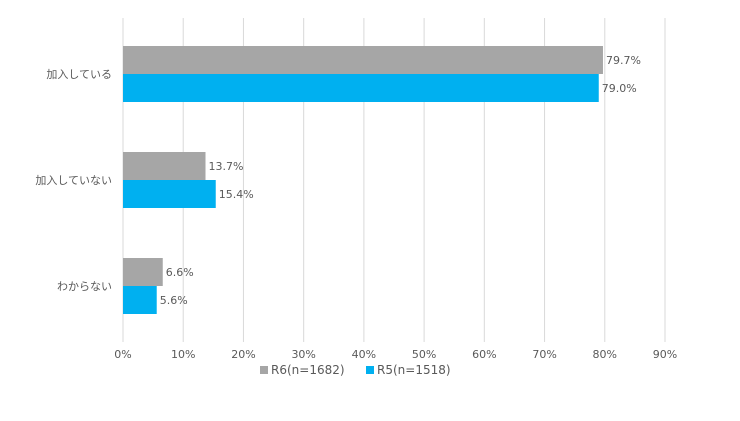 The width and height of the screenshot is (740, 421). What do you see at coordinates (180, 272) in the screenshot?
I see `data-label: 6.6%` at bounding box center [180, 272].